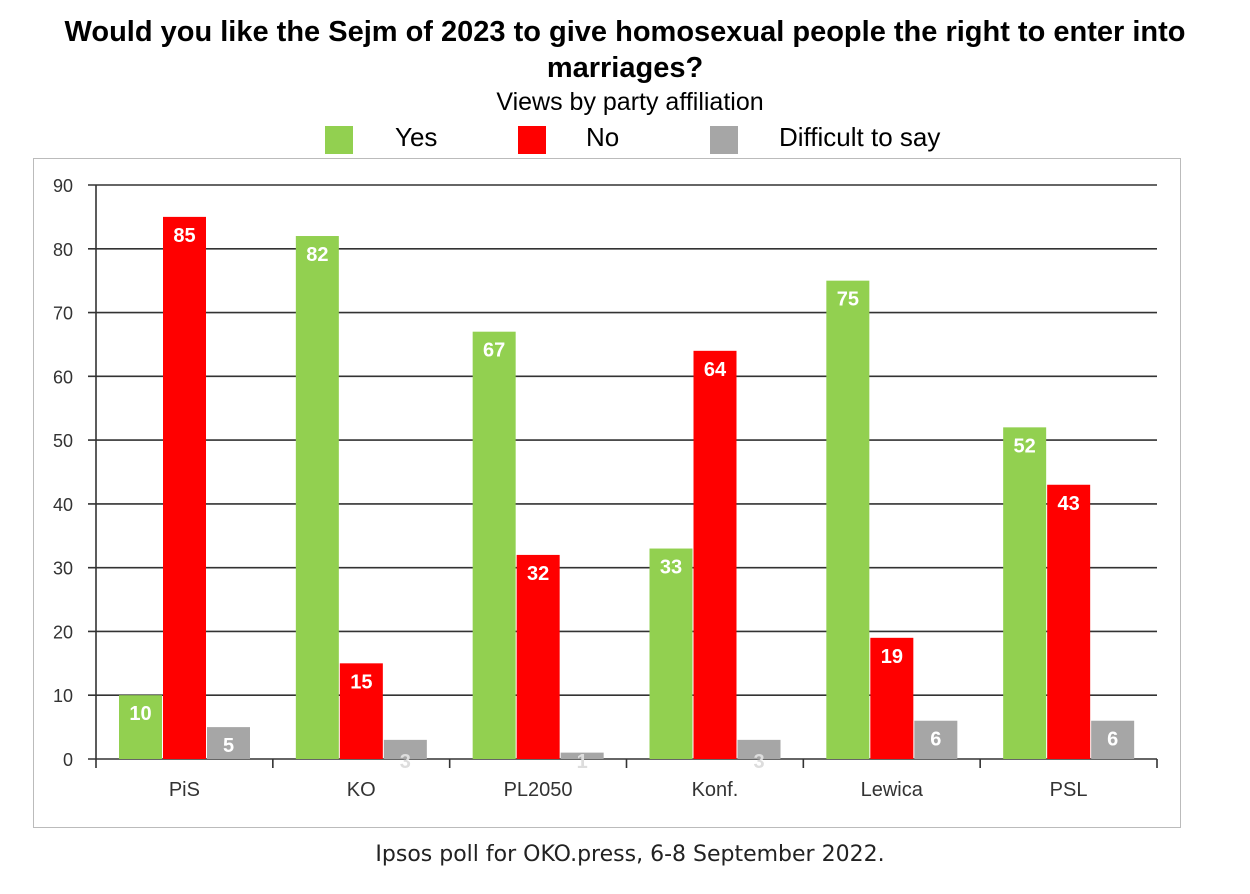 This screenshot has height=894, width=1250. I want to click on data-label: 52, so click(1025, 446).